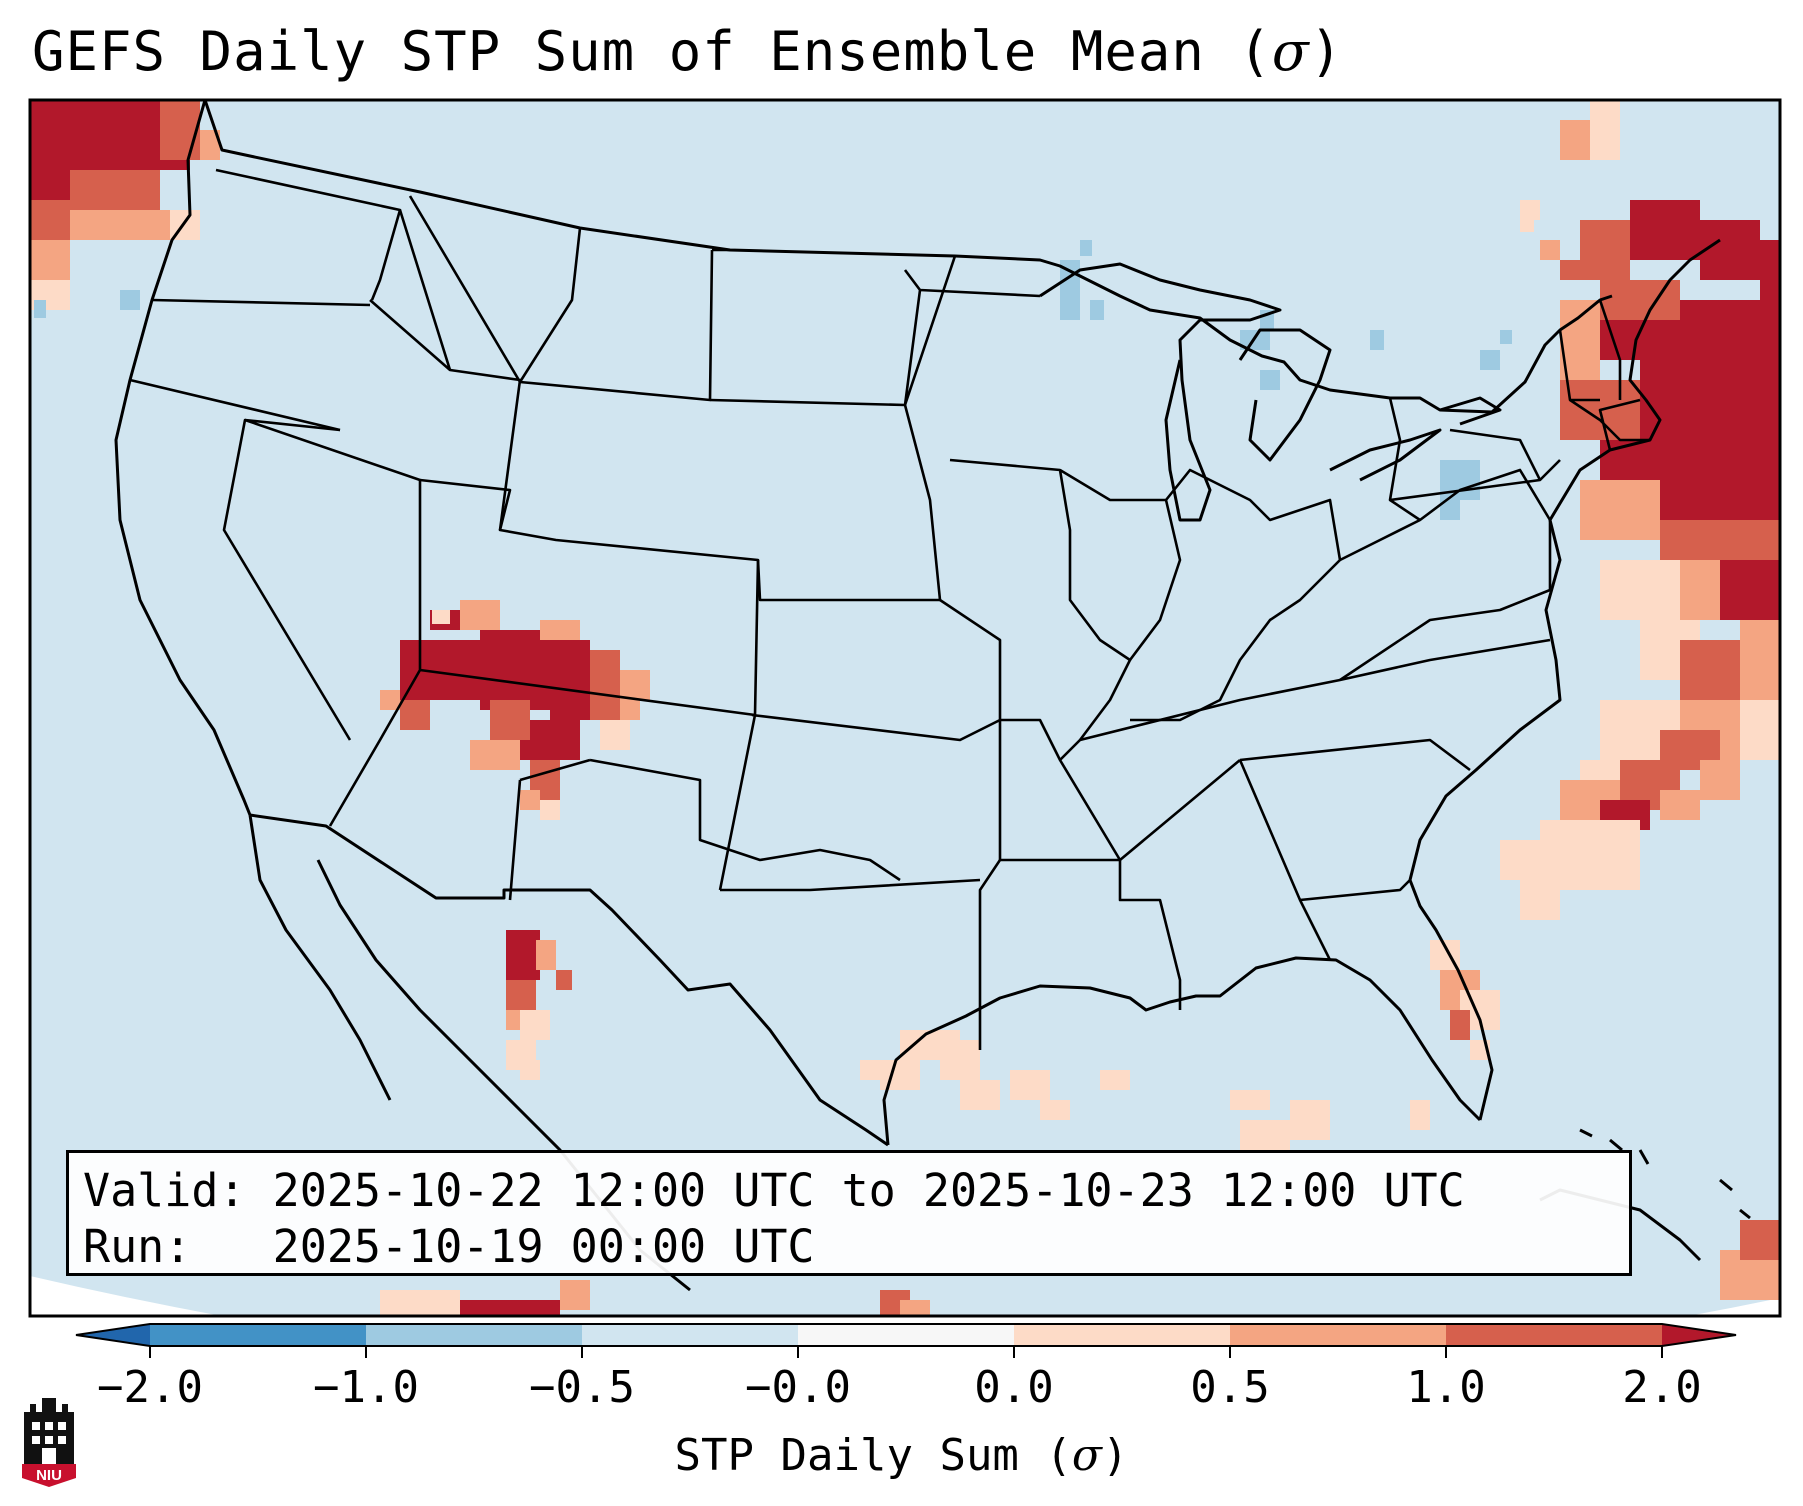 The height and width of the screenshot is (1506, 1803). Describe the element at coordinates (183, 458) in the screenshot. I see `us-west-coast` at that location.